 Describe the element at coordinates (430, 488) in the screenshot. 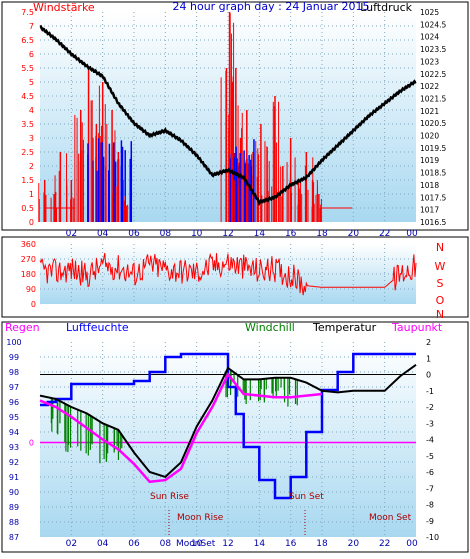

I see `temperature-tick-label: -7` at that location.